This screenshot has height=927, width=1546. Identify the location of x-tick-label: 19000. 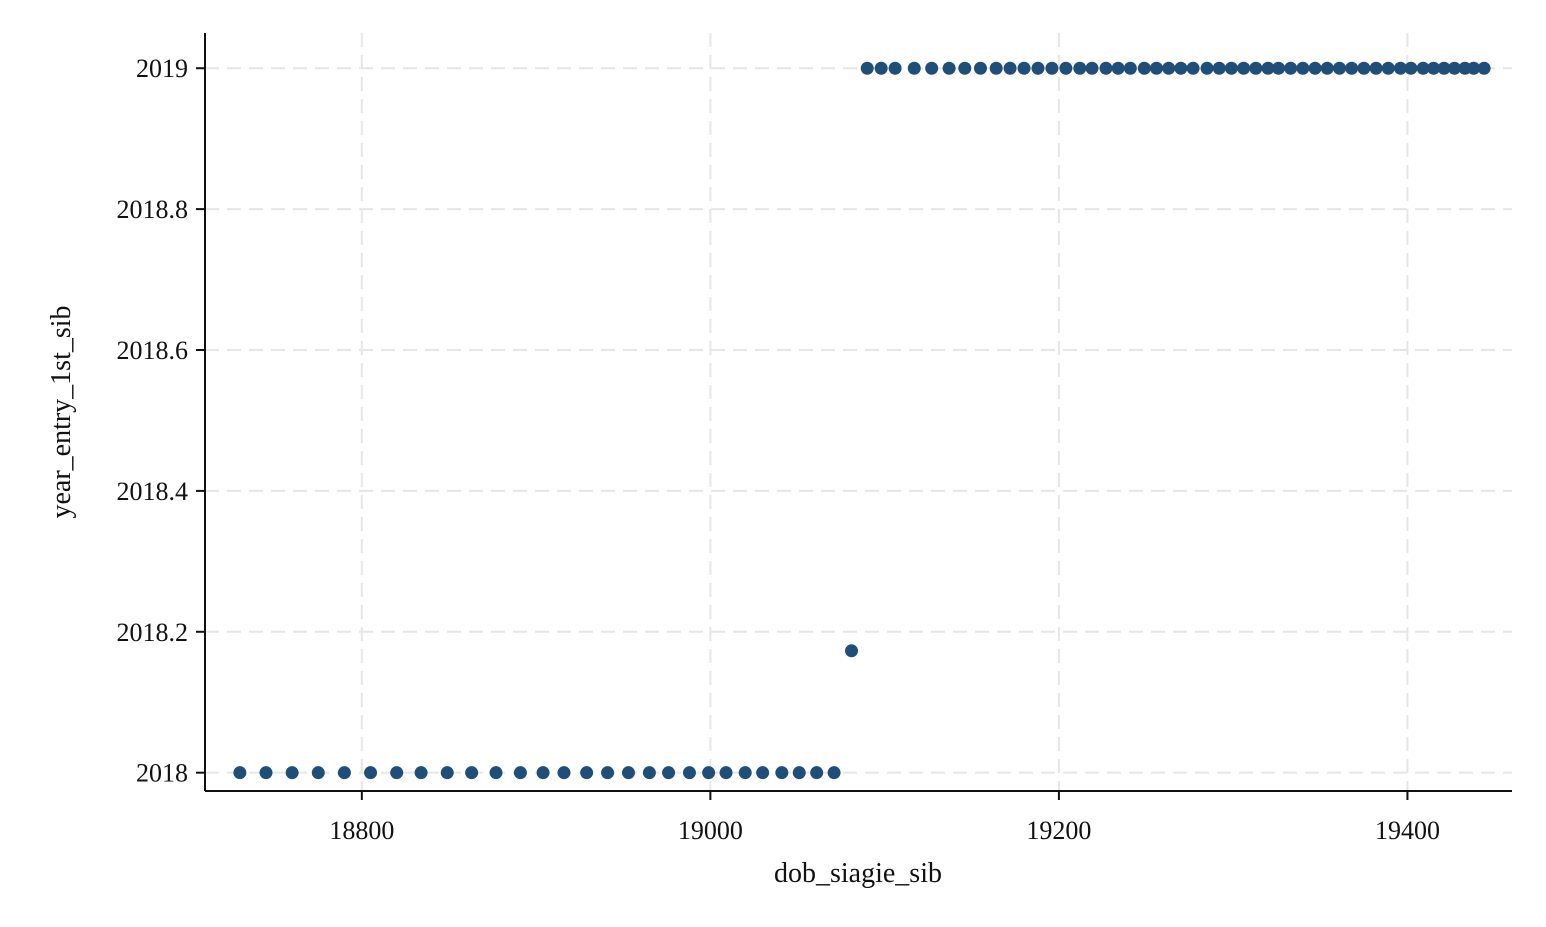
(710, 830).